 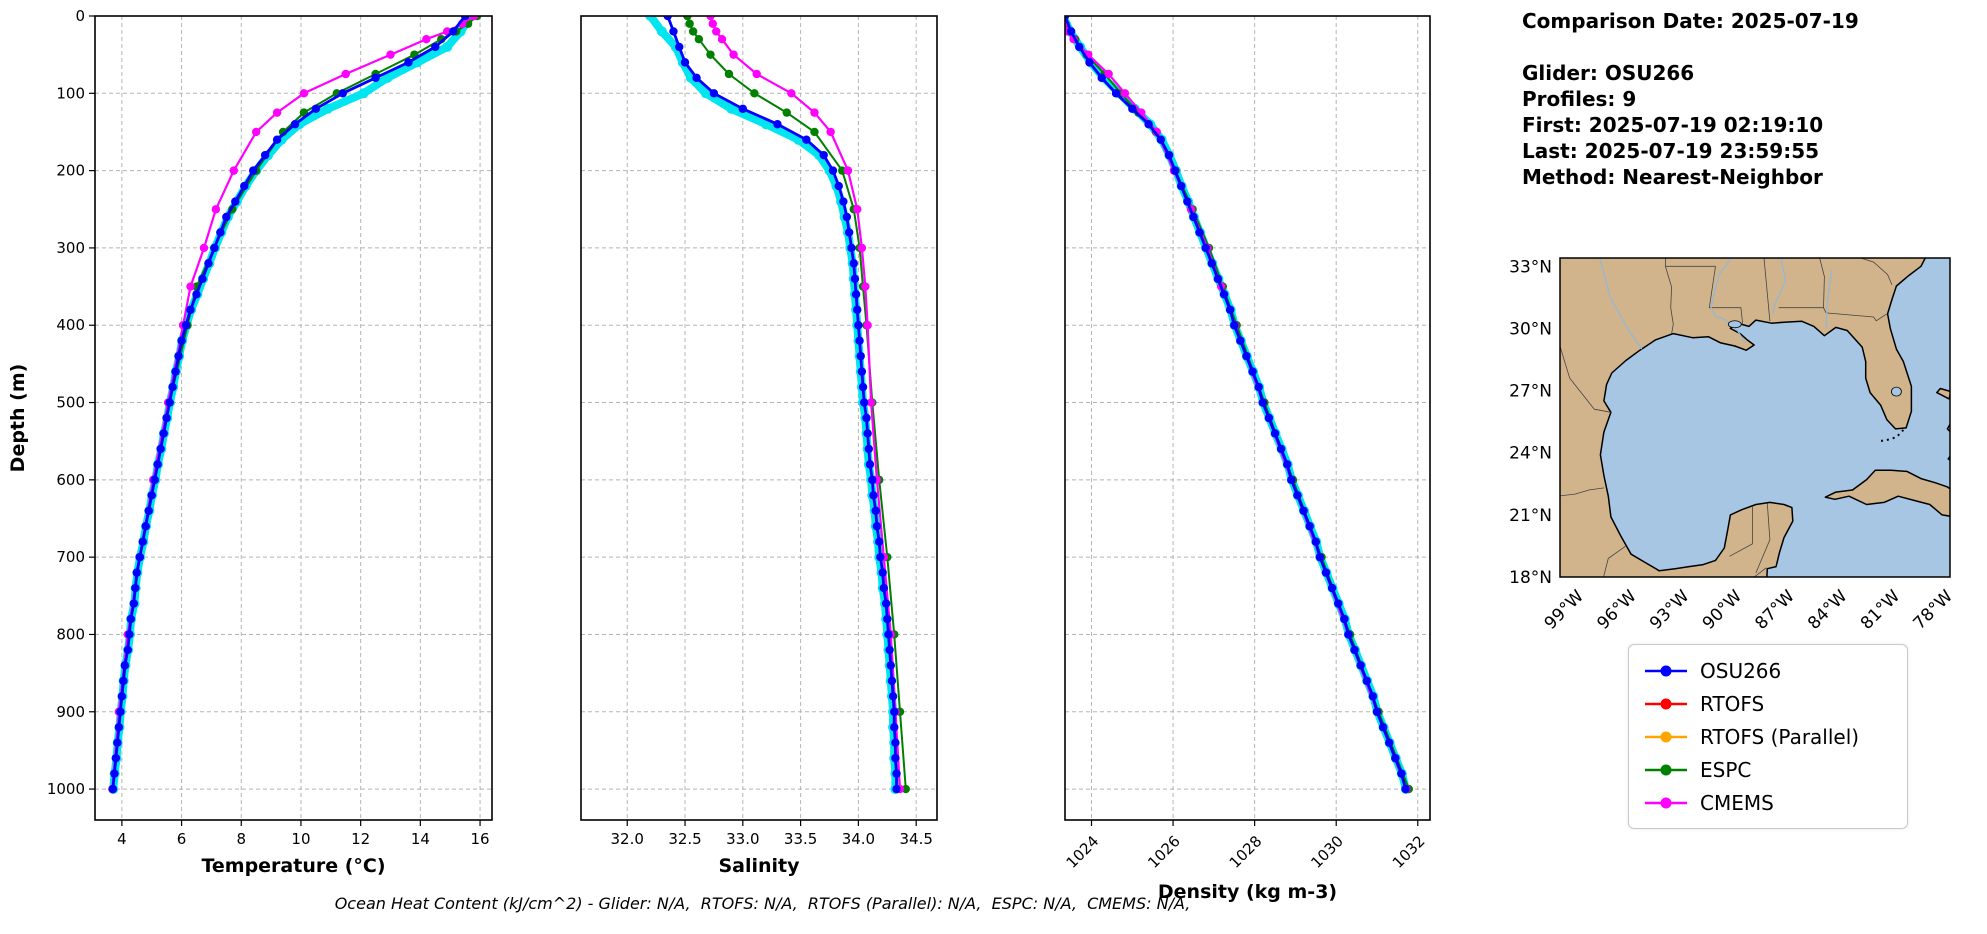 What do you see at coordinates (1530, 578) in the screenshot?
I see `map-lat-label: 18°N` at bounding box center [1530, 578].